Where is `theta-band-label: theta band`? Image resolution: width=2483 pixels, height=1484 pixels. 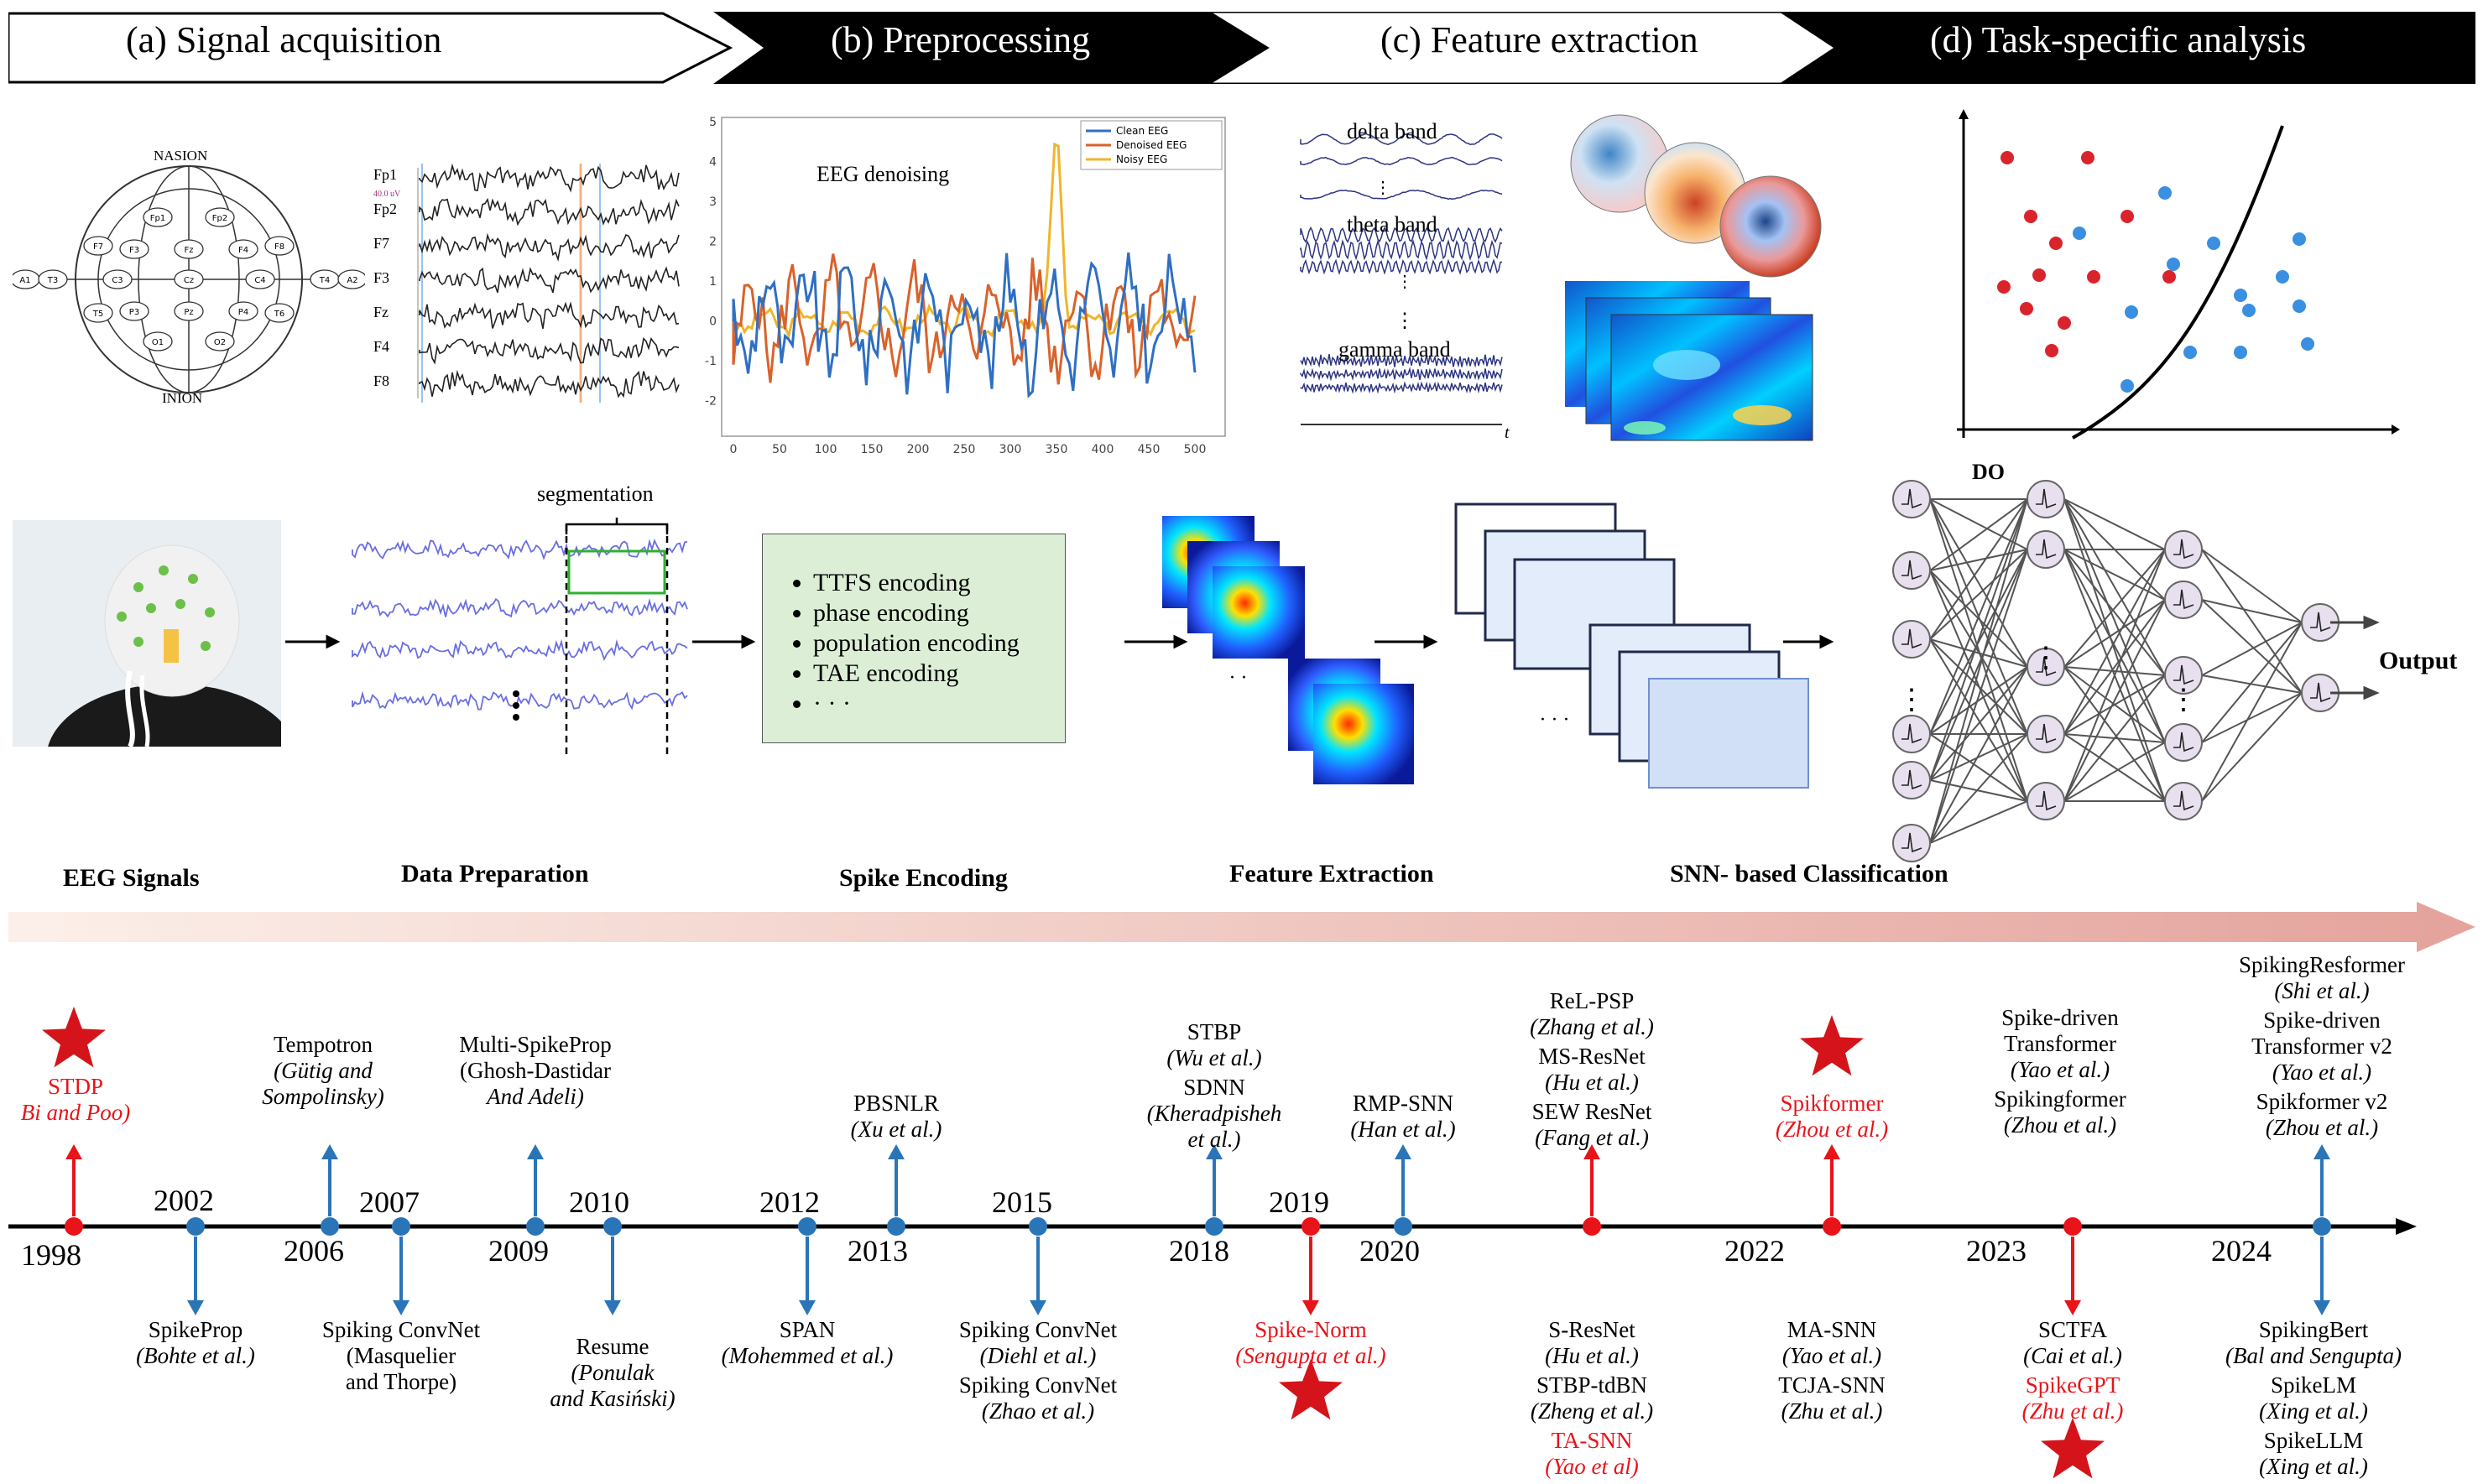 theta-band-label: theta band is located at coordinates (1392, 224).